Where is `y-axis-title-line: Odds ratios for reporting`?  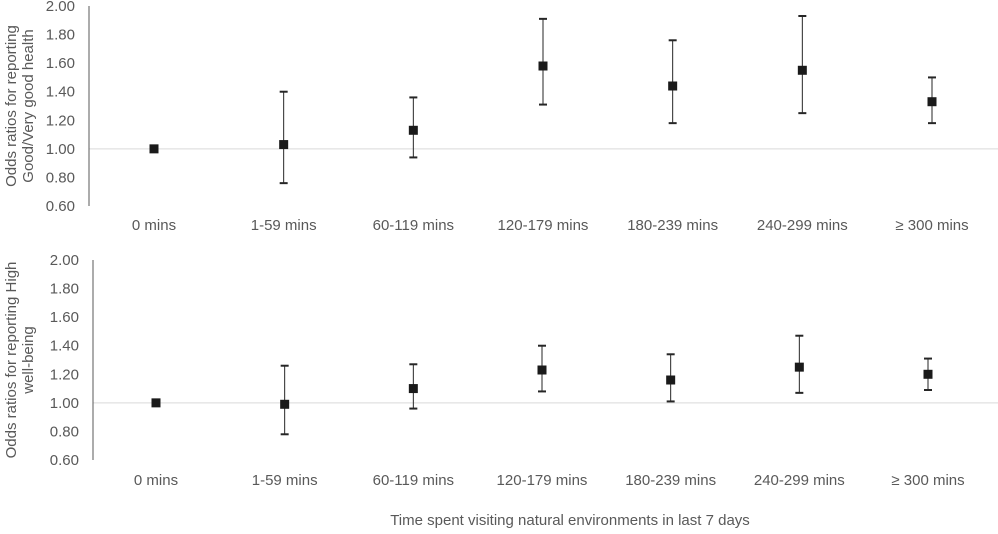 y-axis-title-line: Odds ratios for reporting is located at coordinates (11, 106).